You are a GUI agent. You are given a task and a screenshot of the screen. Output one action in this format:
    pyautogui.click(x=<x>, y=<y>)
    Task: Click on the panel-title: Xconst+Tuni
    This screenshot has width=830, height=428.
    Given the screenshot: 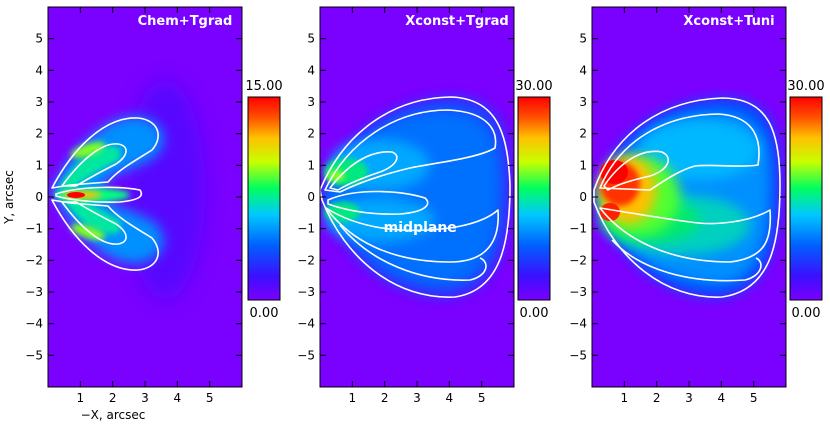 What is the action you would take?
    pyautogui.click(x=728, y=21)
    